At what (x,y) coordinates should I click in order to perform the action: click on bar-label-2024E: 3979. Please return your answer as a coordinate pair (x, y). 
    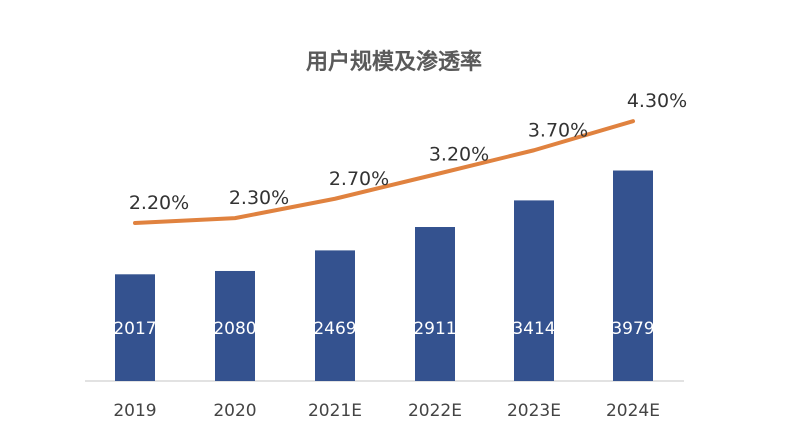
    Looking at the image, I should click on (632, 329).